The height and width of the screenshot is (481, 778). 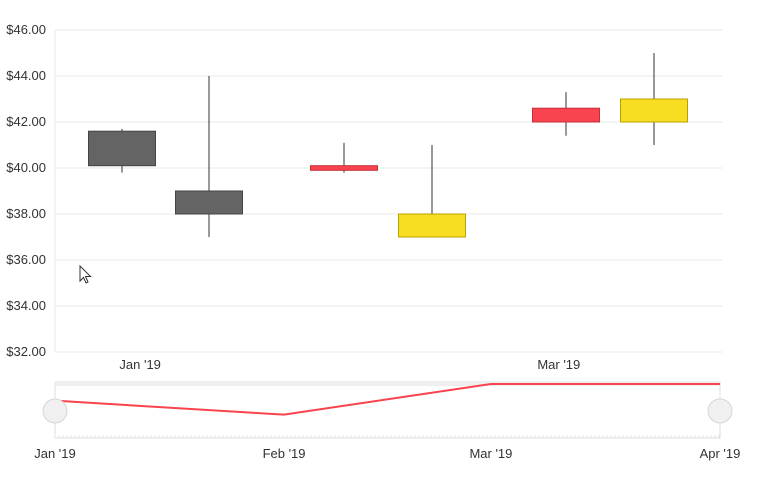 I want to click on navigator-top-bar, so click(x=387, y=384).